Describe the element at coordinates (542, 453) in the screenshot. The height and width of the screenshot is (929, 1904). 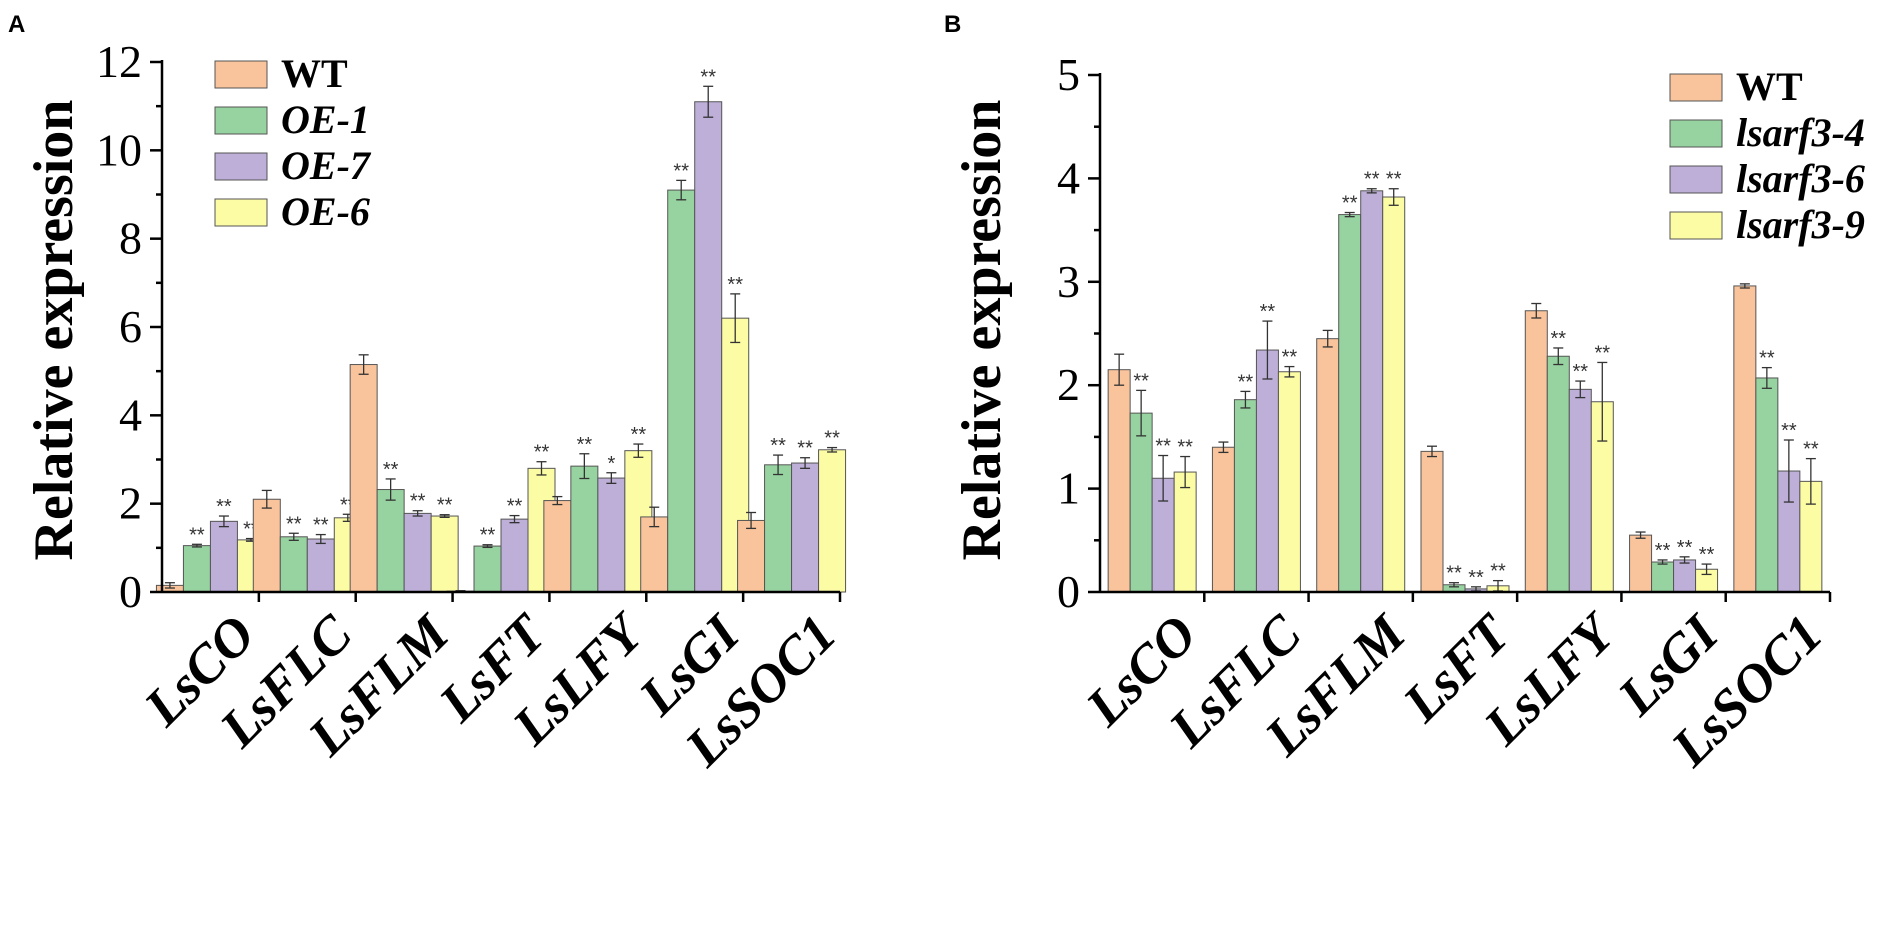
I see `panel-a-sig-label-LsFT-OE-6: **` at that location.